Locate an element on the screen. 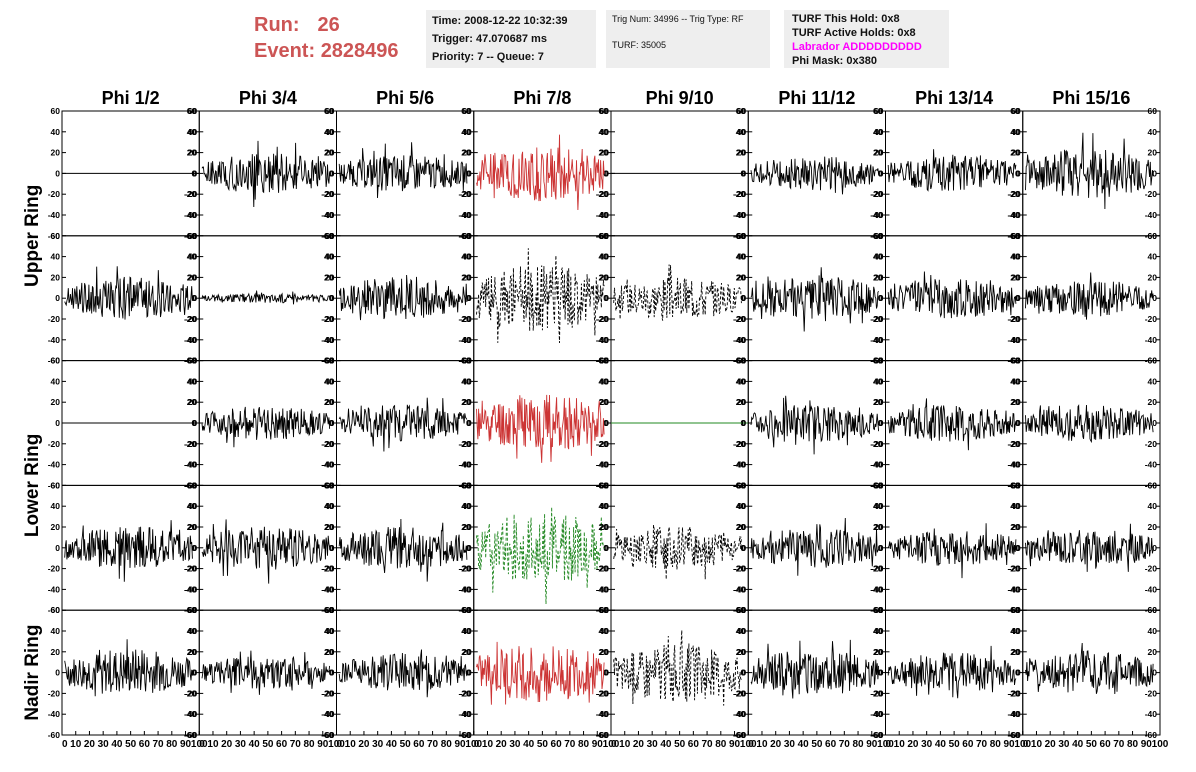 This screenshot has height=772, width=1196. turf-this-hold-text: TURF This Hold: 0x8 is located at coordinates (846, 19).